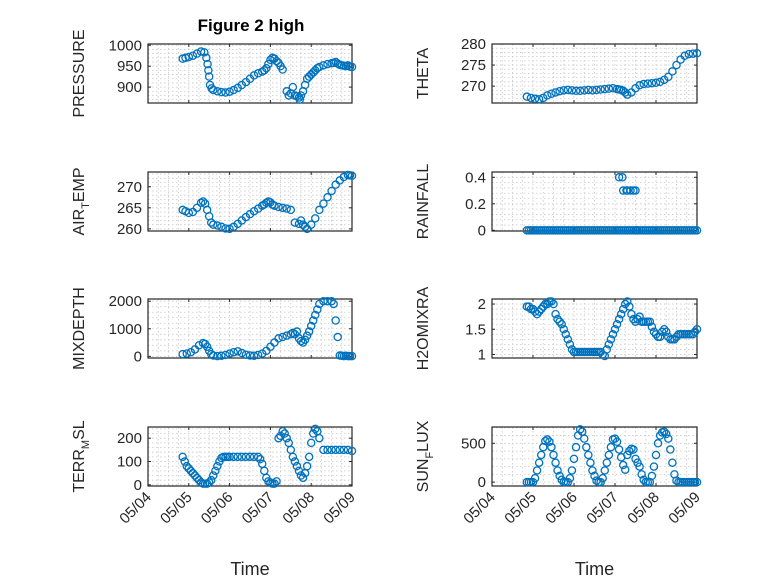 The width and height of the screenshot is (778, 583). Describe the element at coordinates (602, 508) in the screenshot. I see `x-tick-label: 05/07` at that location.